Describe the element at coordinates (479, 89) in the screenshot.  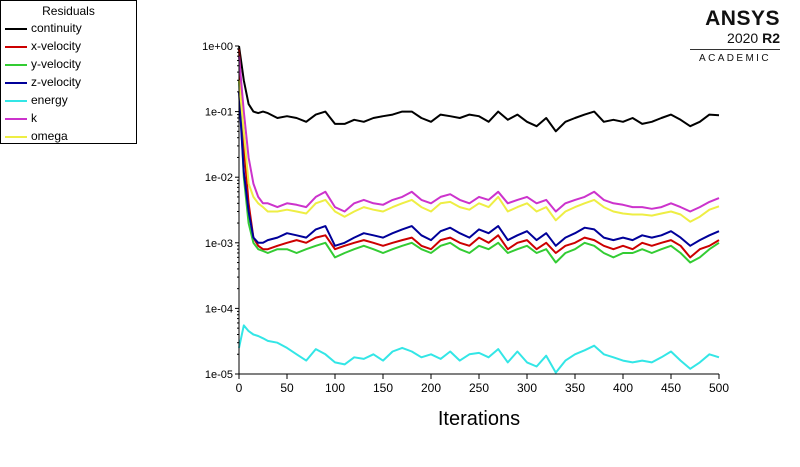
I see `series-line-continuity` at that location.